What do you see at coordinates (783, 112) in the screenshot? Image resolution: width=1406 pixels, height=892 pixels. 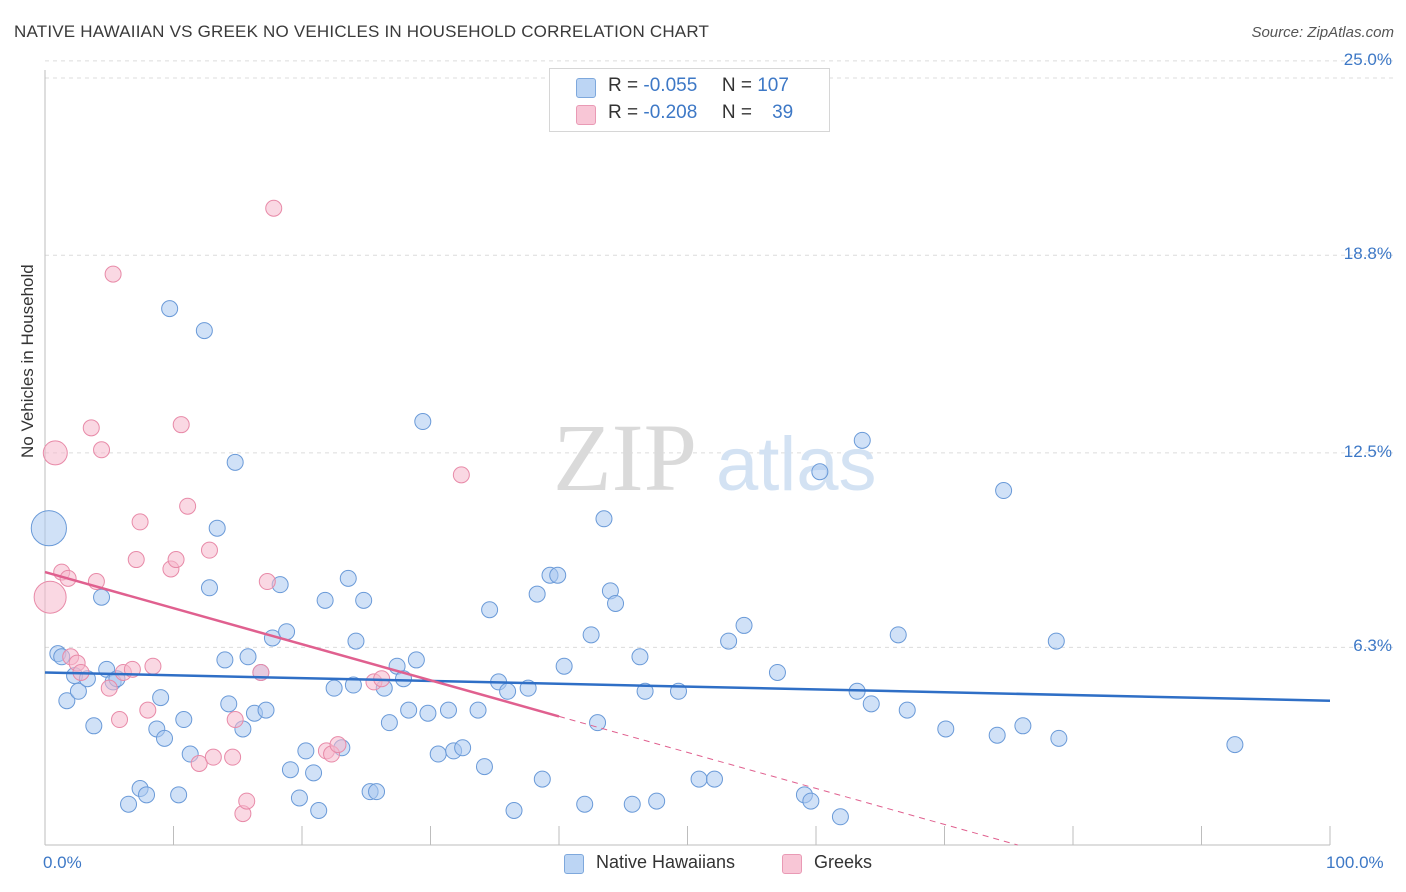 I see `n-value-greek: 39` at bounding box center [783, 112].